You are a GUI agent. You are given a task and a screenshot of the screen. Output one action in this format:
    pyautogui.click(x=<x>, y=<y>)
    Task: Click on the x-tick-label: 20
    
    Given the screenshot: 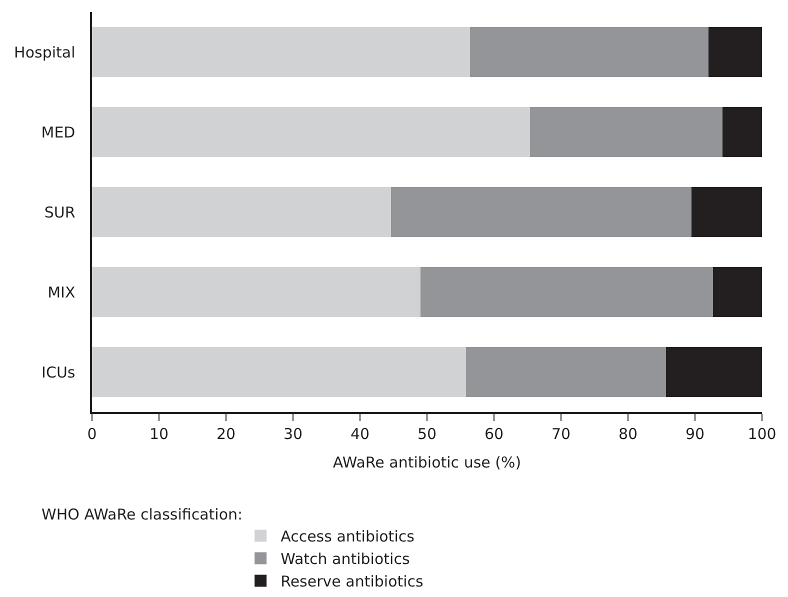 What is the action you would take?
    pyautogui.click(x=226, y=433)
    